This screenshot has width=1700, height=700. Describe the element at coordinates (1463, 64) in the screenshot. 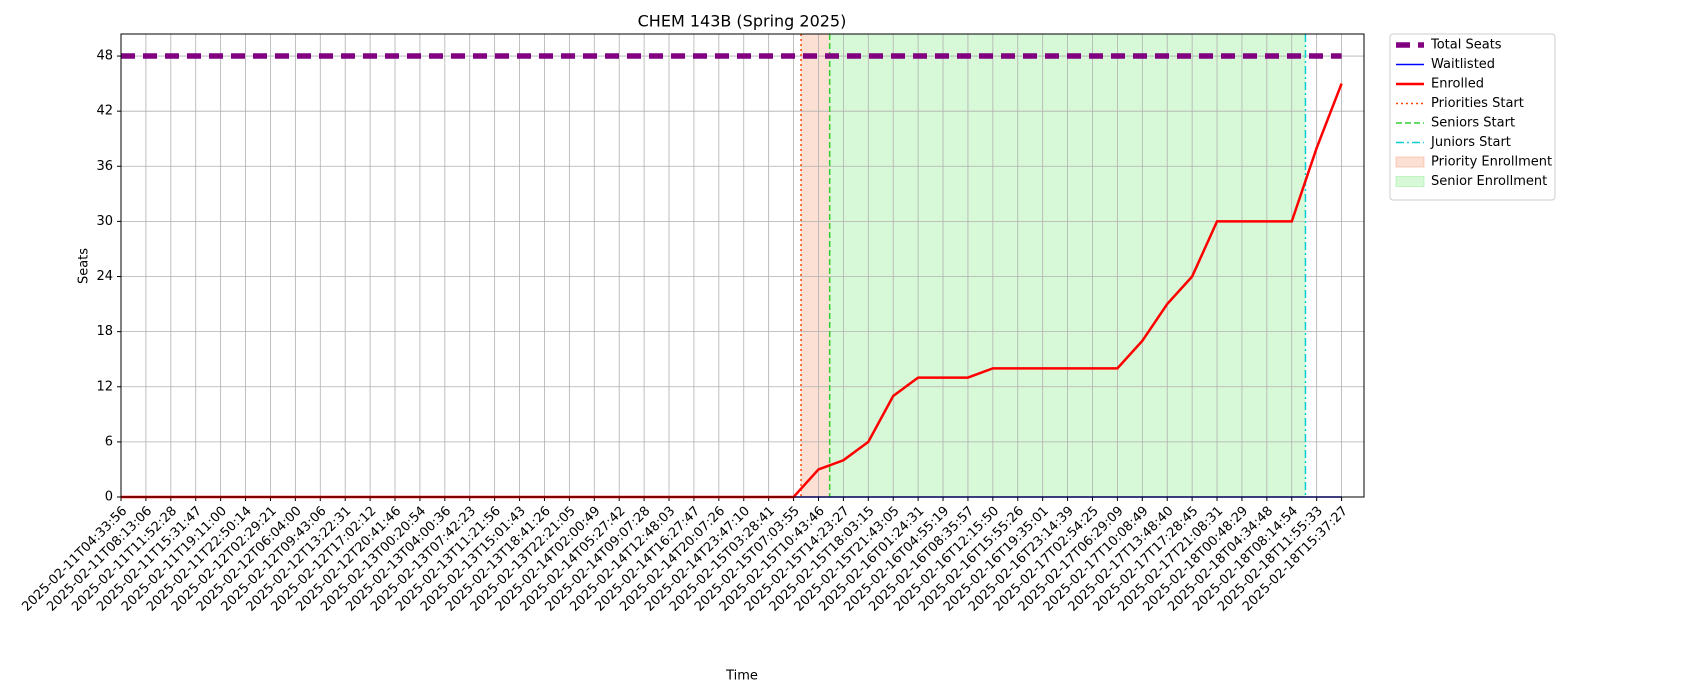

I see `legend-label: Waitlisted` at that location.